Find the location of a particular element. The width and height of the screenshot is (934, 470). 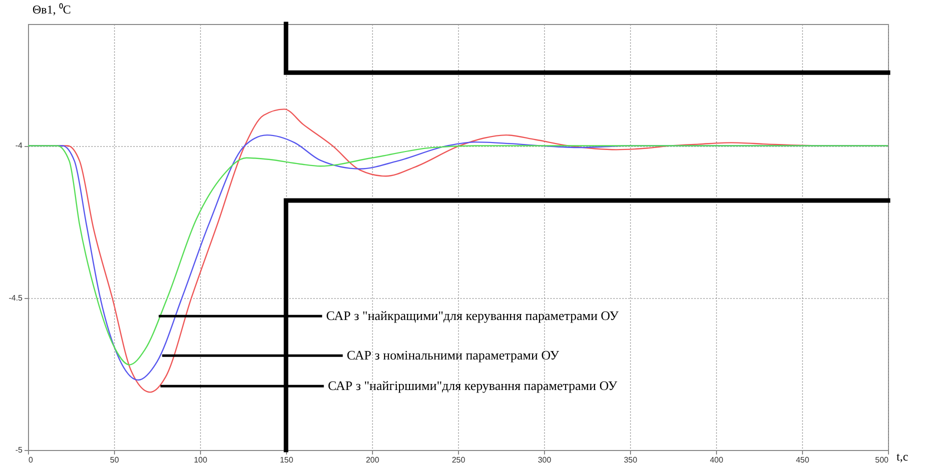

x-axis-title: t,c is located at coordinates (902, 457).